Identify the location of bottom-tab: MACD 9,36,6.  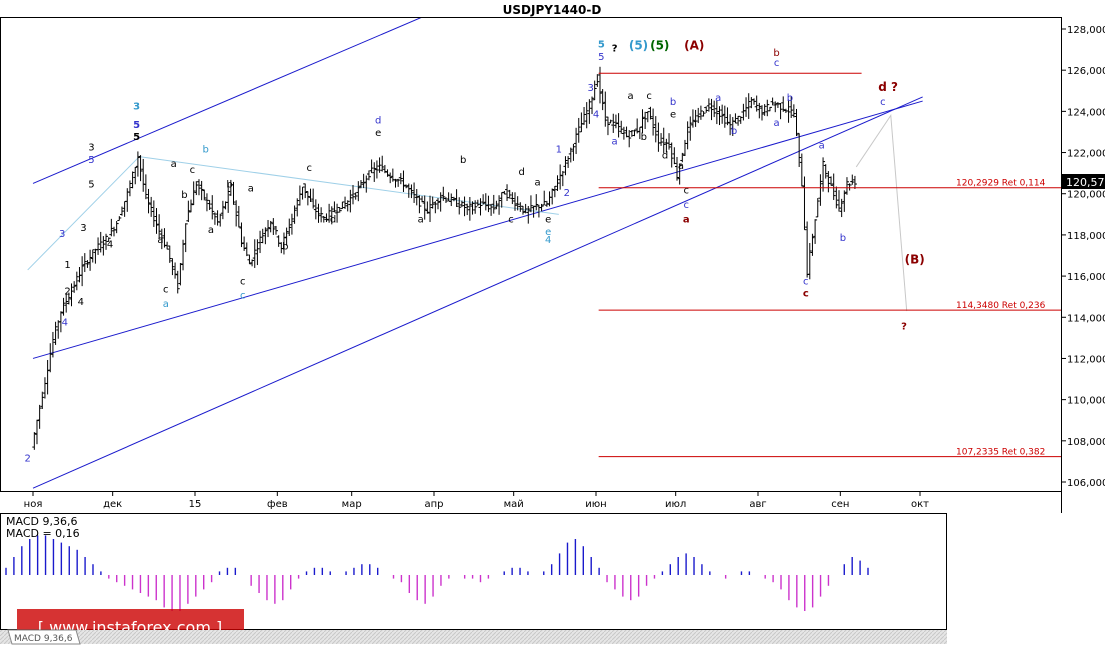
(44, 637).